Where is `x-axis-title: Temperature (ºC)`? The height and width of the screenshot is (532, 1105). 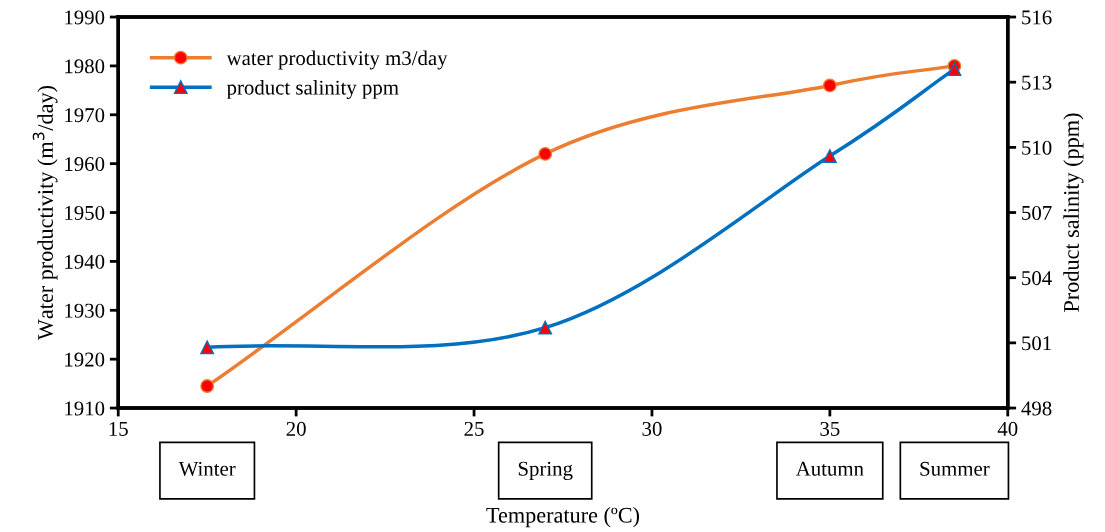 x-axis-title: Temperature (ºC) is located at coordinates (563, 517).